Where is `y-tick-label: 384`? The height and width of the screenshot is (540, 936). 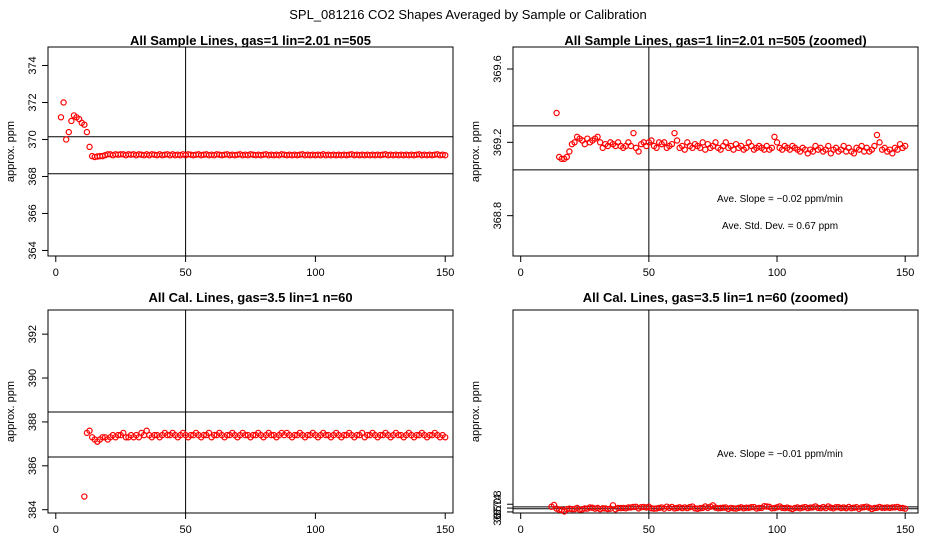
y-tick-label: 384 is located at coordinates (33, 510).